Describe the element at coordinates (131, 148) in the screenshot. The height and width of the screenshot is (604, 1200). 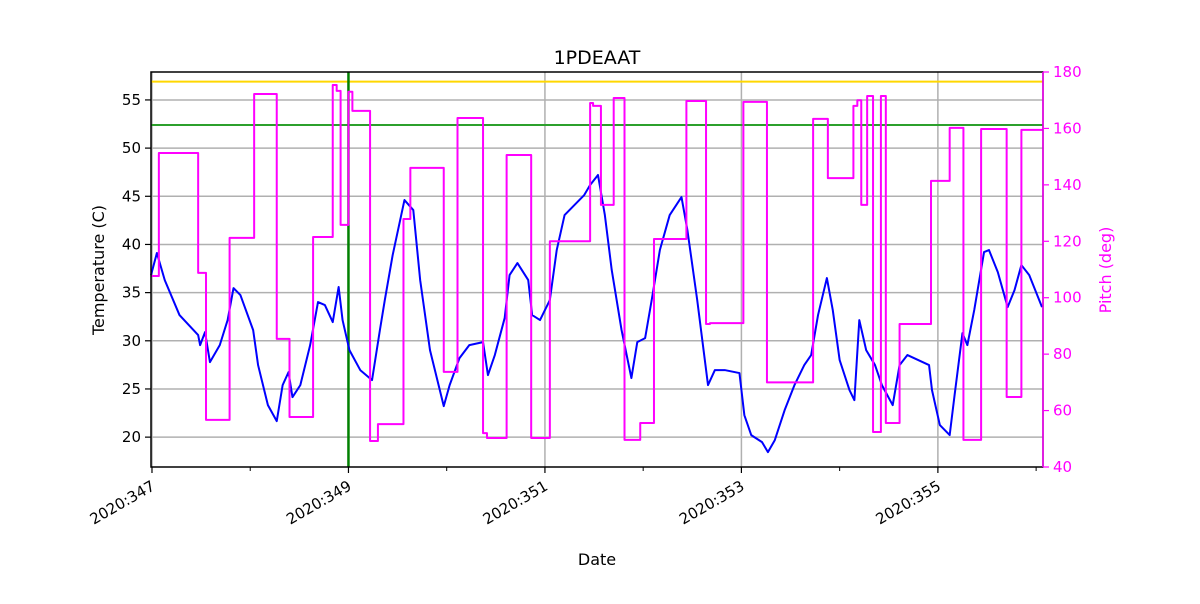
I see `y-tick-label: 50` at that location.